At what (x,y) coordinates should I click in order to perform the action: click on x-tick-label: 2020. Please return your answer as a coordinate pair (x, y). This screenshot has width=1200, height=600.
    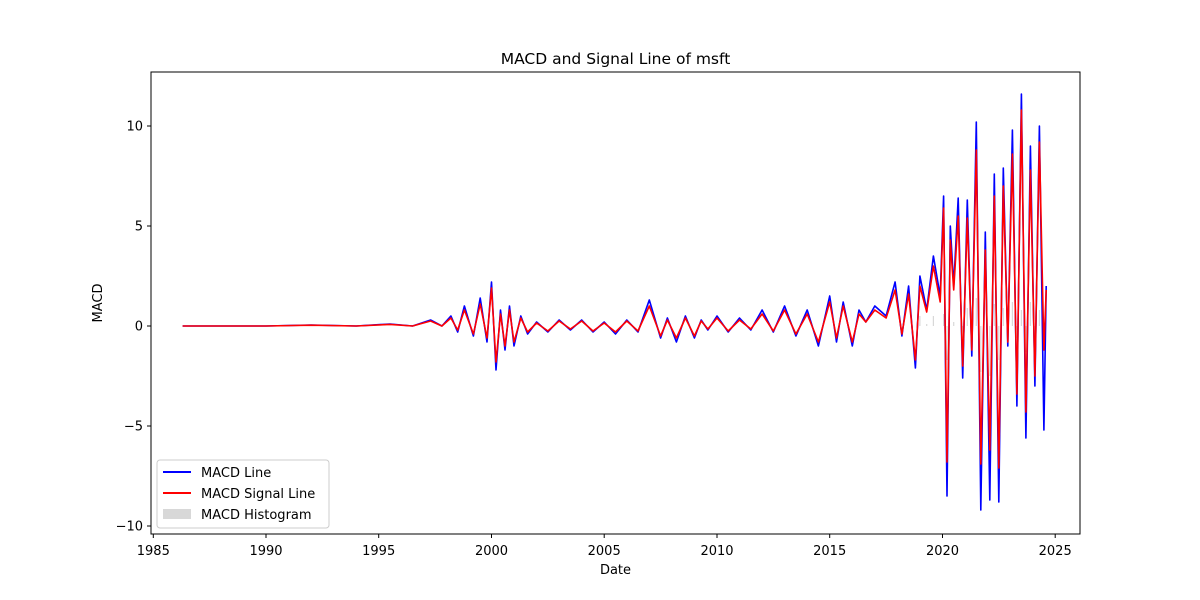
    Looking at the image, I should click on (942, 551).